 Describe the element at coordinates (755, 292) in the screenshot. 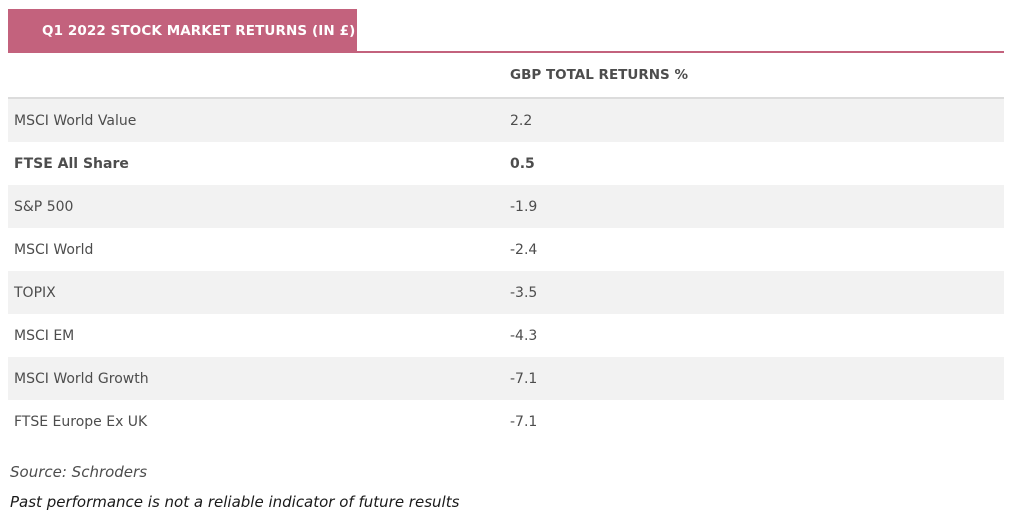

I see `return-value-cell: -3.5` at that location.